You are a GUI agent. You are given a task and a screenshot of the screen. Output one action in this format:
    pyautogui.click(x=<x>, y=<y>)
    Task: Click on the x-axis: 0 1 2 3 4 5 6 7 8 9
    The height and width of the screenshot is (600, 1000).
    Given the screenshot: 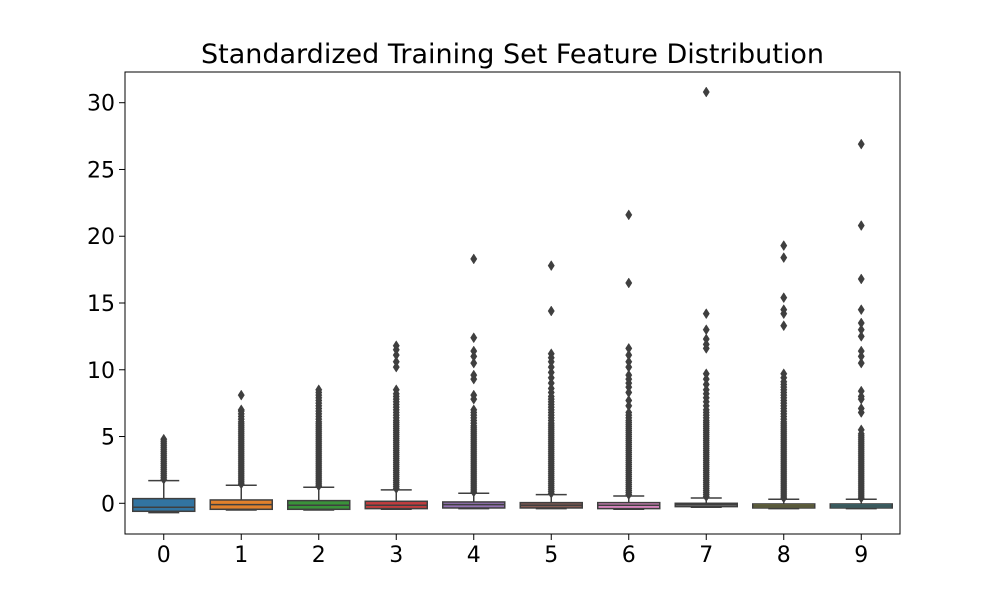 What is the action you would take?
    pyautogui.click(x=512, y=551)
    